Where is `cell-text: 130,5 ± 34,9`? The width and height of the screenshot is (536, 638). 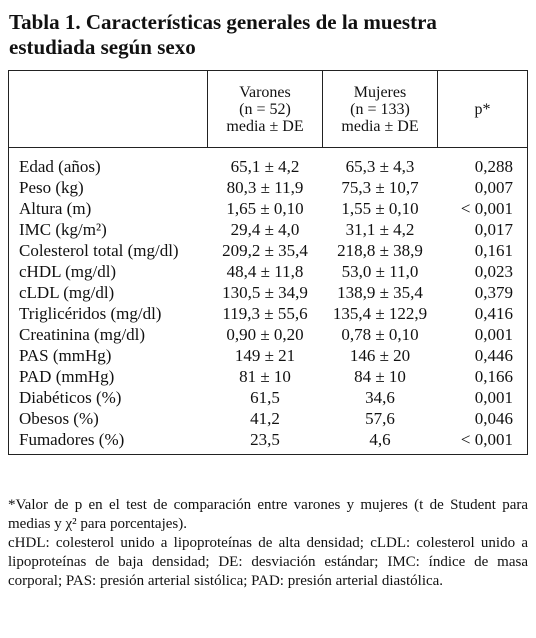
cell-text: 130,5 ± 34,9 is located at coordinates (265, 292).